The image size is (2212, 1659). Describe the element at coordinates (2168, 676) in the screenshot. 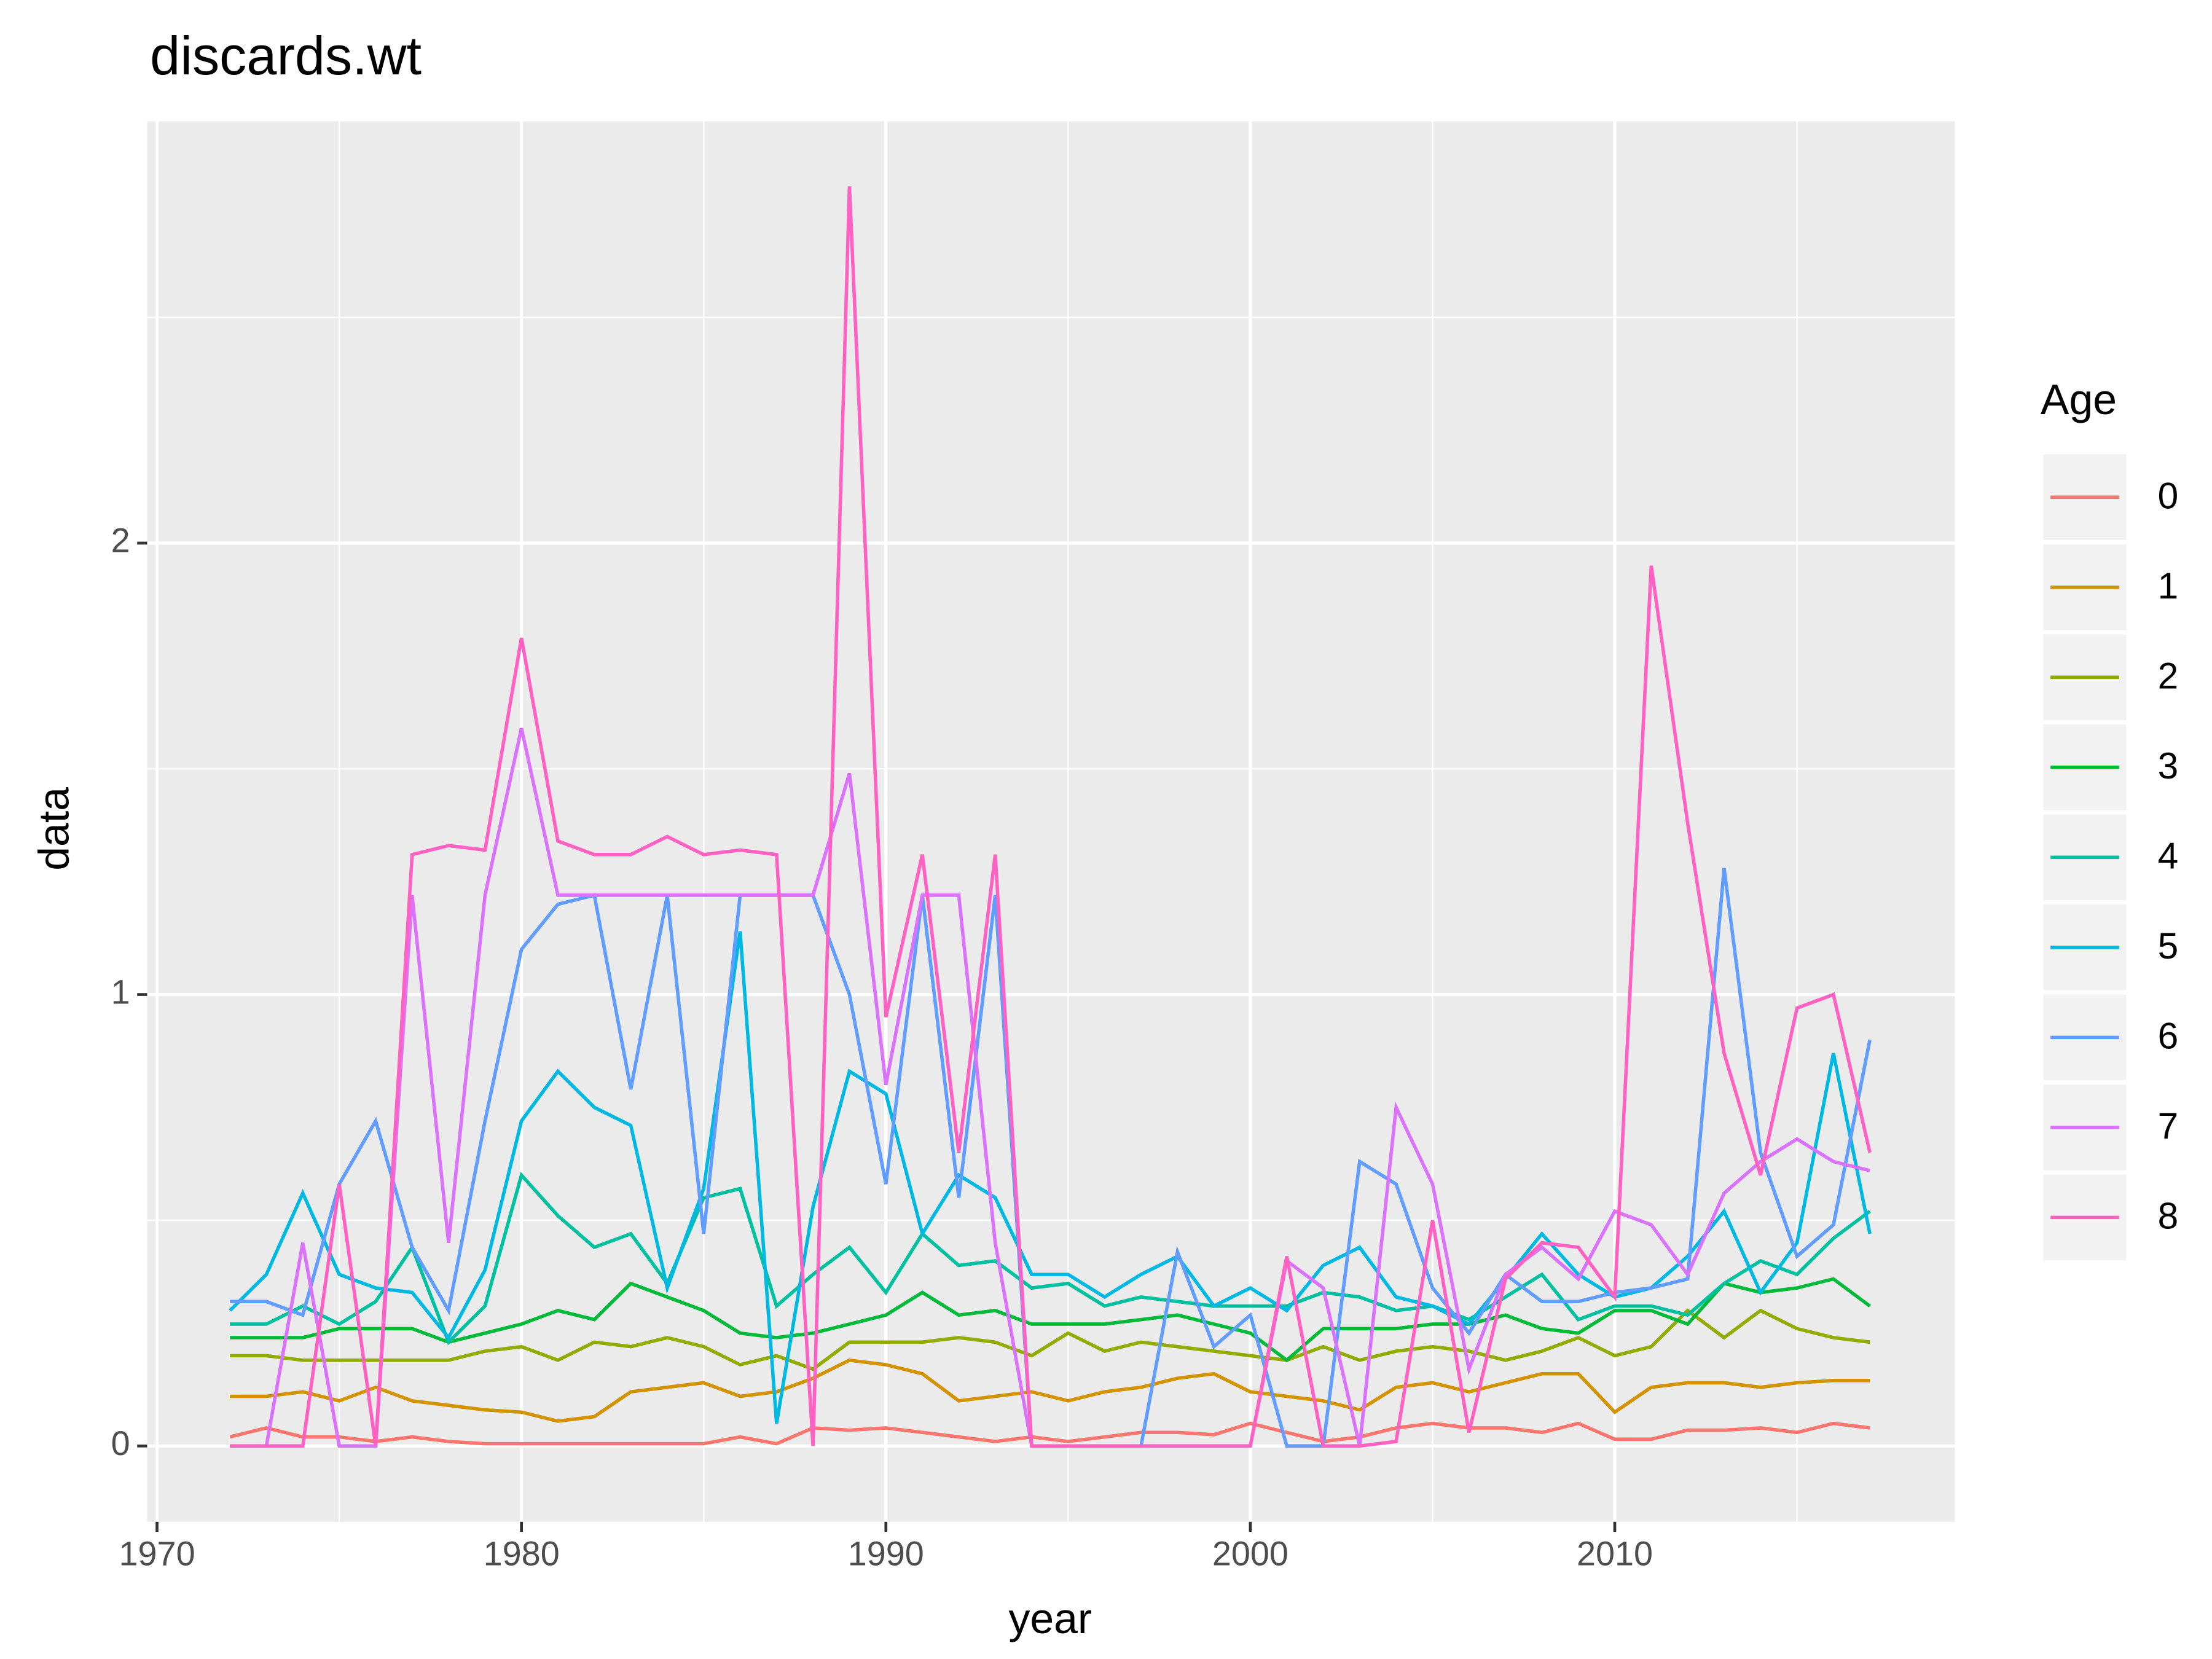

I see `legend-label: 2` at that location.